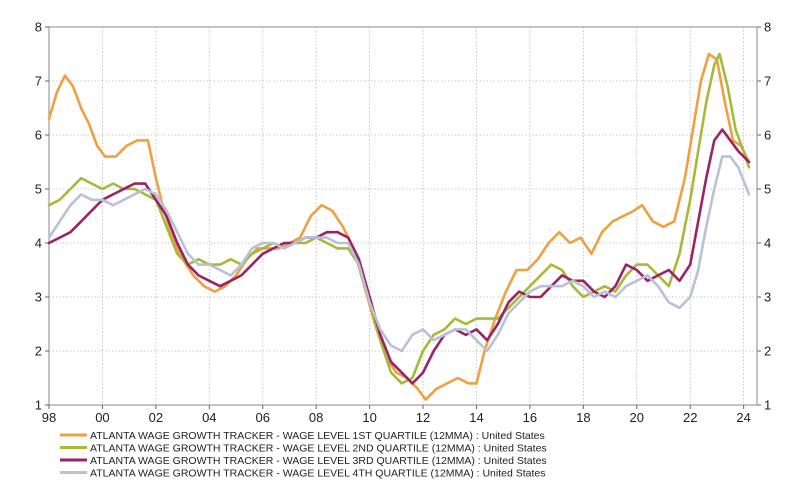 The width and height of the screenshot is (800, 484). Describe the element at coordinates (38, 351) in the screenshot. I see `y-tick-label-left: 2` at that location.